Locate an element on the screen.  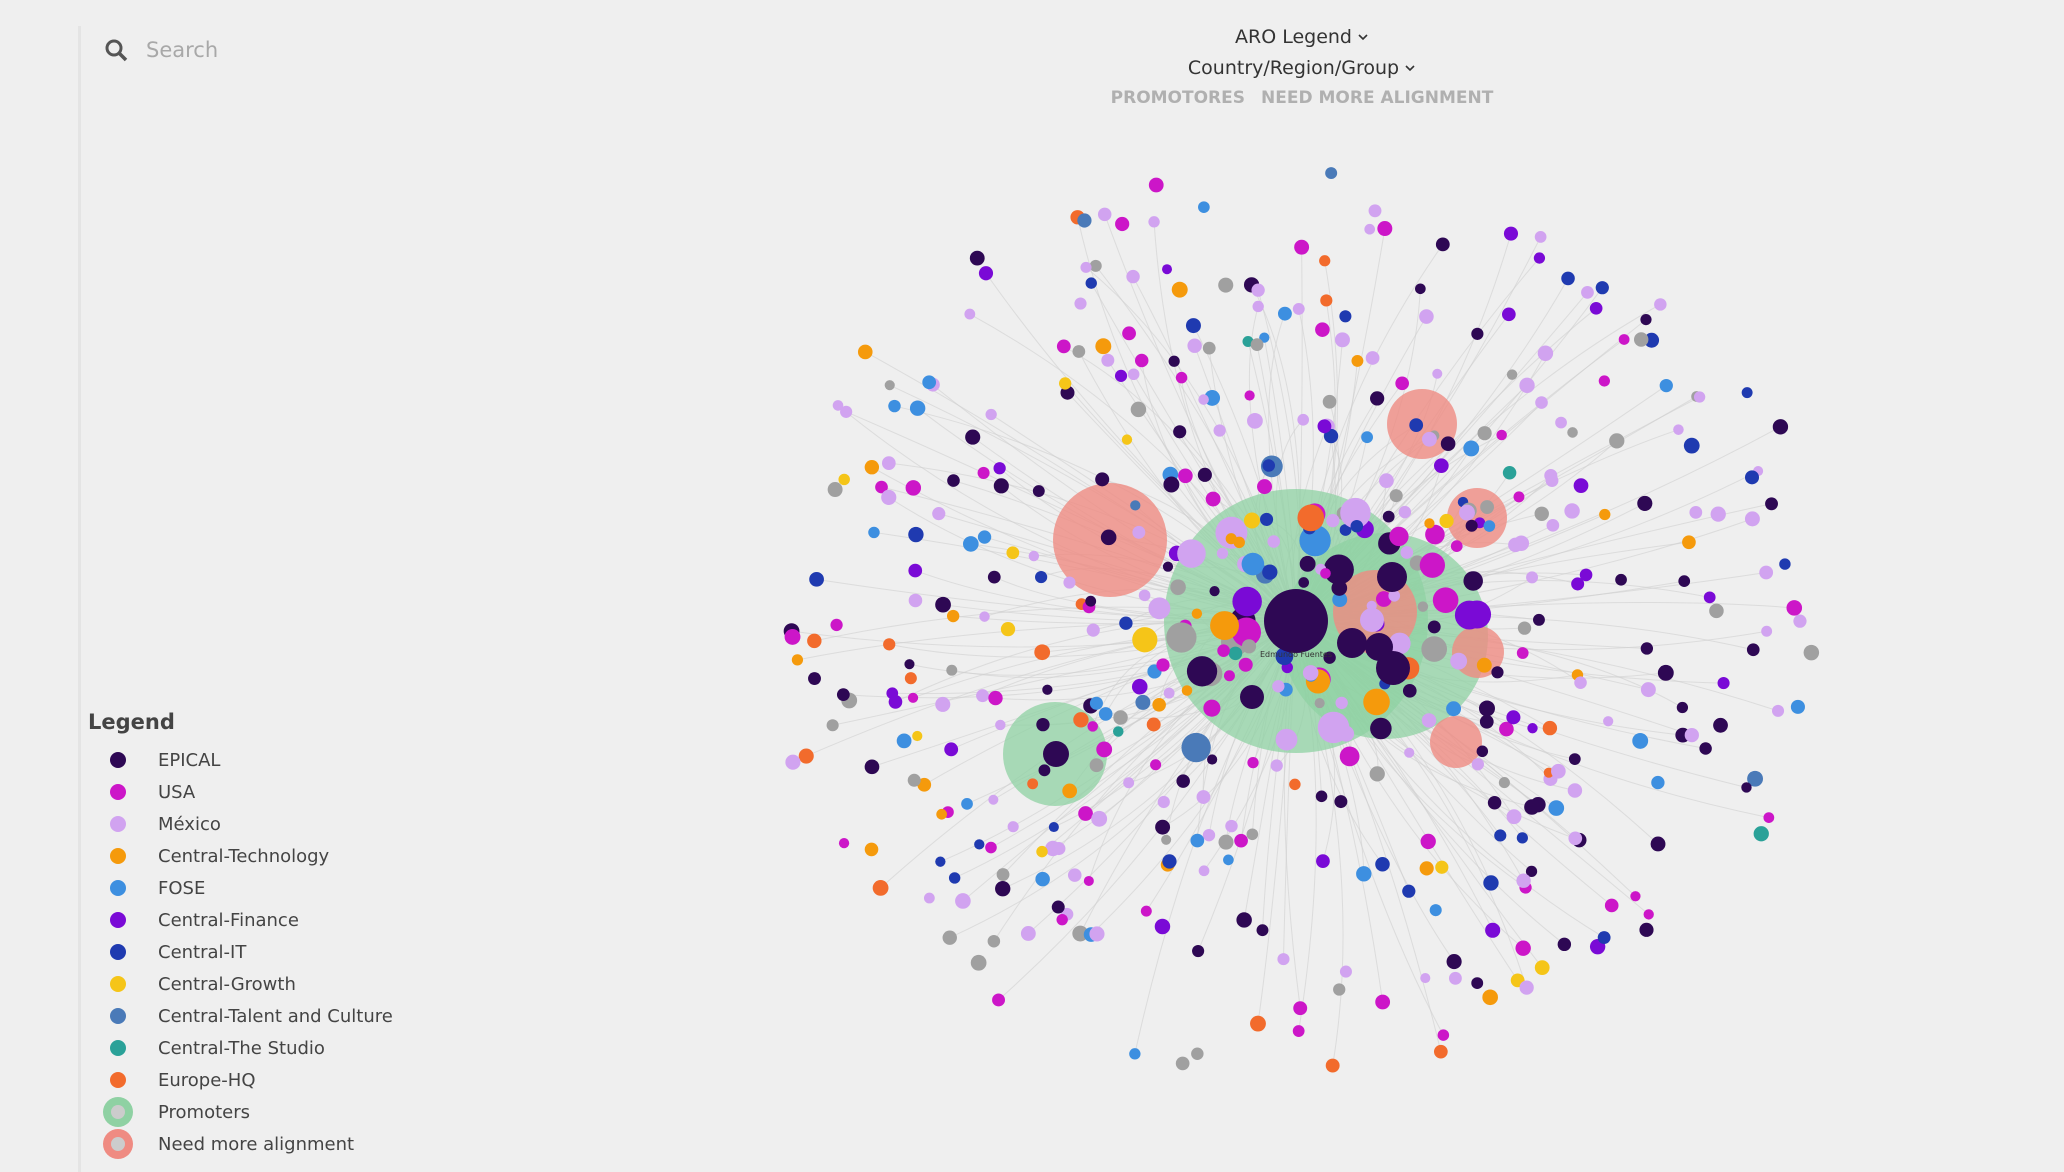
legend-item: Central-The Studio is located at coordinates (240, 1048).